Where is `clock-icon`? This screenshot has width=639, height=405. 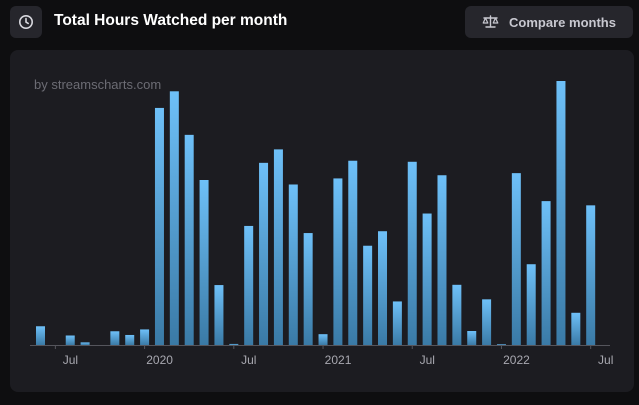 clock-icon is located at coordinates (26, 22).